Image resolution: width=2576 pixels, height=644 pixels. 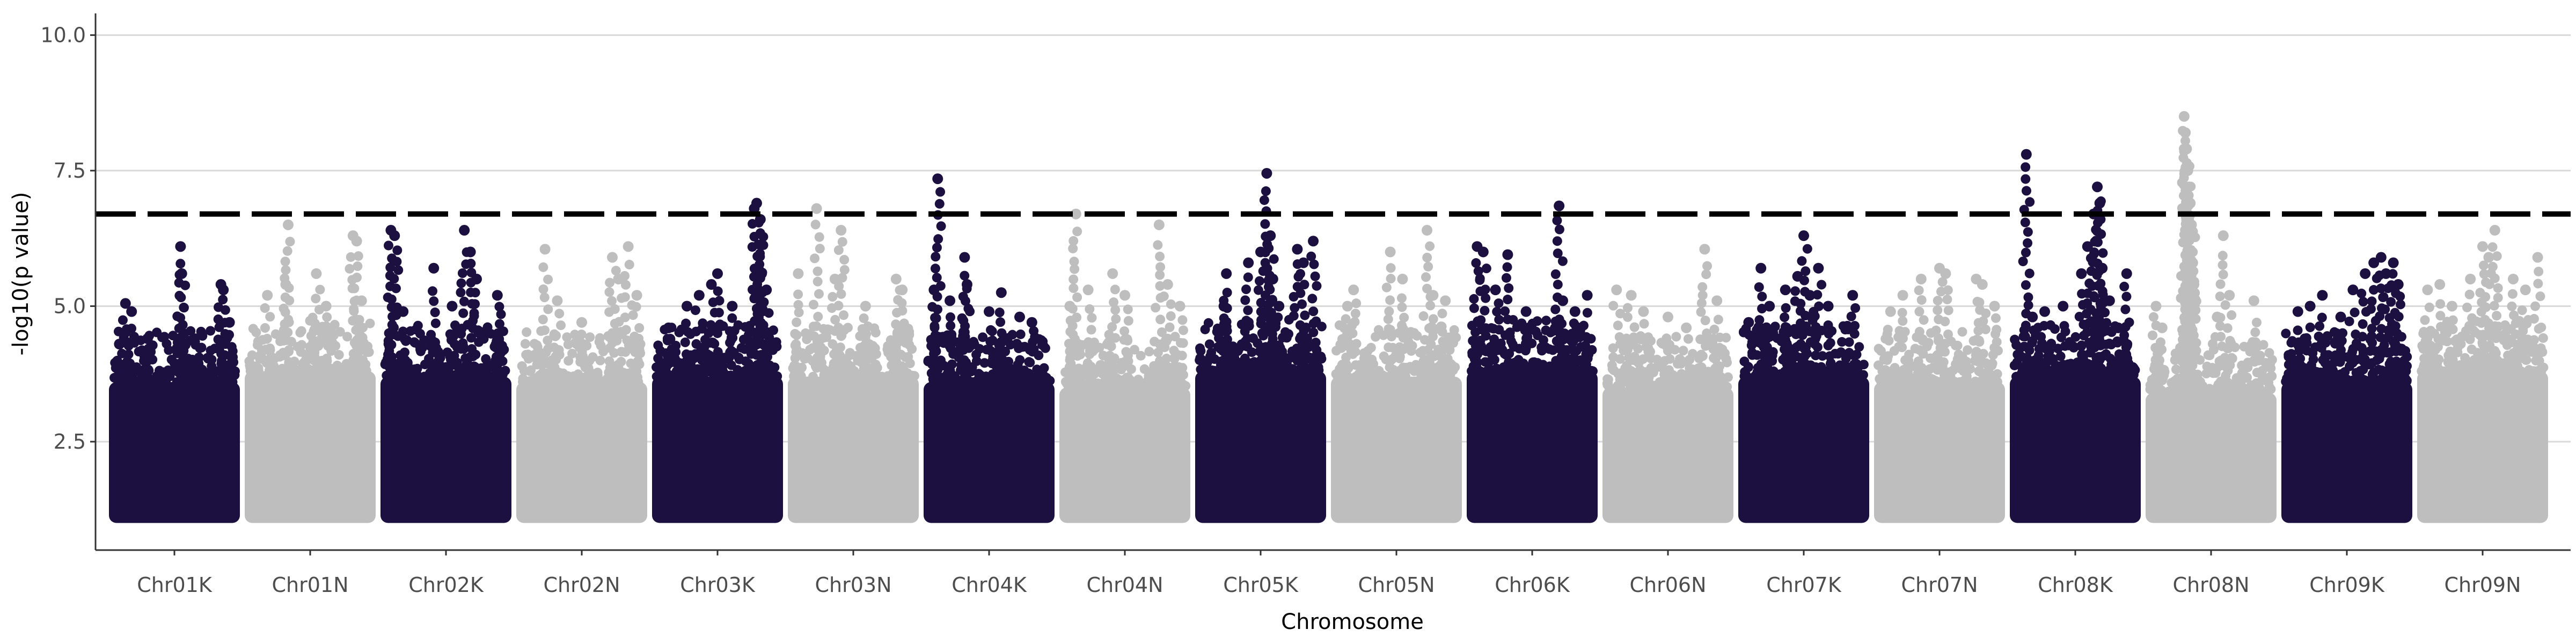 What do you see at coordinates (581, 452) in the screenshot?
I see `dense-points-Chr02N` at bounding box center [581, 452].